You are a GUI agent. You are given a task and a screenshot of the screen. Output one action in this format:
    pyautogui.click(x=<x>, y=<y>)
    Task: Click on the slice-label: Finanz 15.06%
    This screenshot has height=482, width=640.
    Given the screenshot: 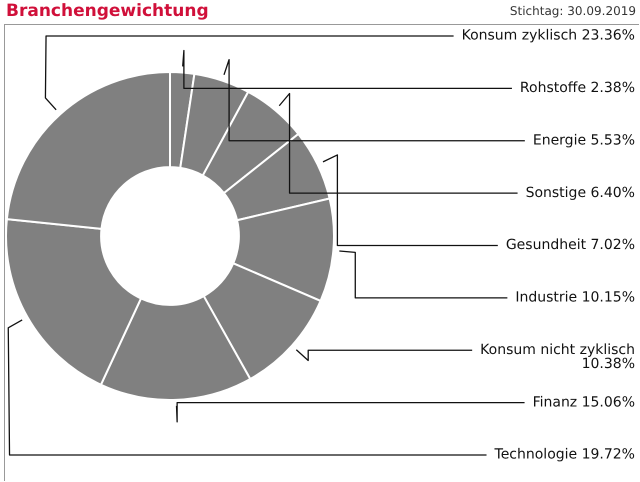 What is the action you would take?
    pyautogui.click(x=583, y=402)
    